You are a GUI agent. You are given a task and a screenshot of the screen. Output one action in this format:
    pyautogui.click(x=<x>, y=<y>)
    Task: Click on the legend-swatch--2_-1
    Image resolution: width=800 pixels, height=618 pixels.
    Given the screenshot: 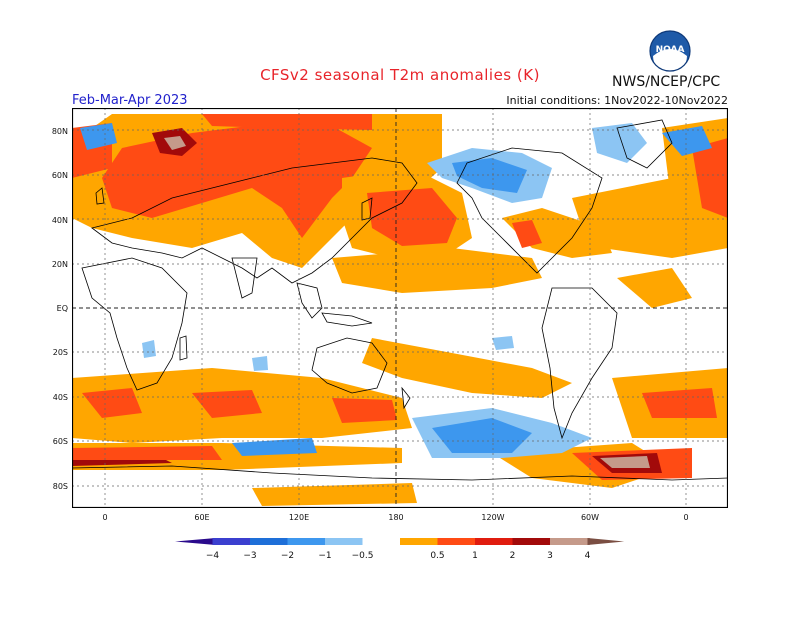 What is the action you would take?
    pyautogui.click(x=307, y=541)
    